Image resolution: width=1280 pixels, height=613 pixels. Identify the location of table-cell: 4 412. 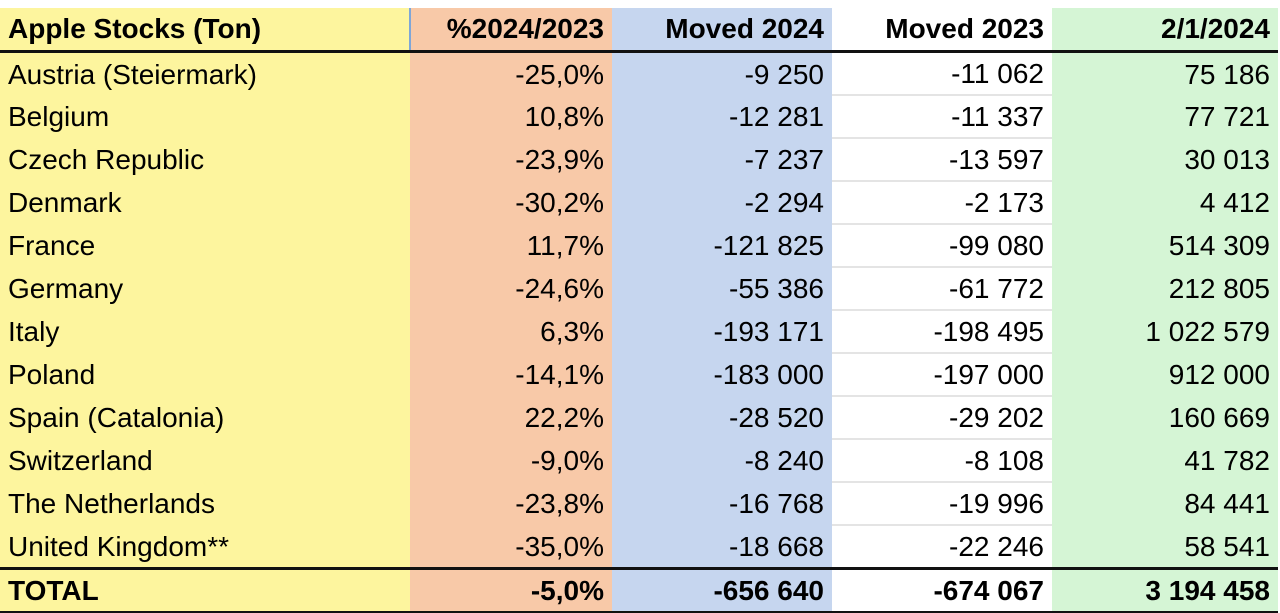
(1165, 202).